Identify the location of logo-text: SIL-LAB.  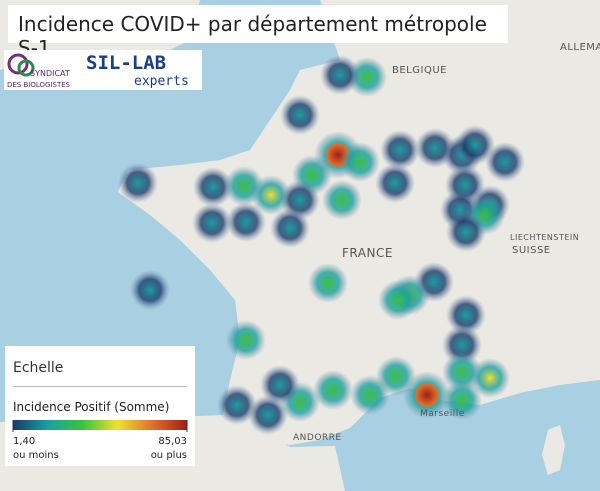
(126, 63).